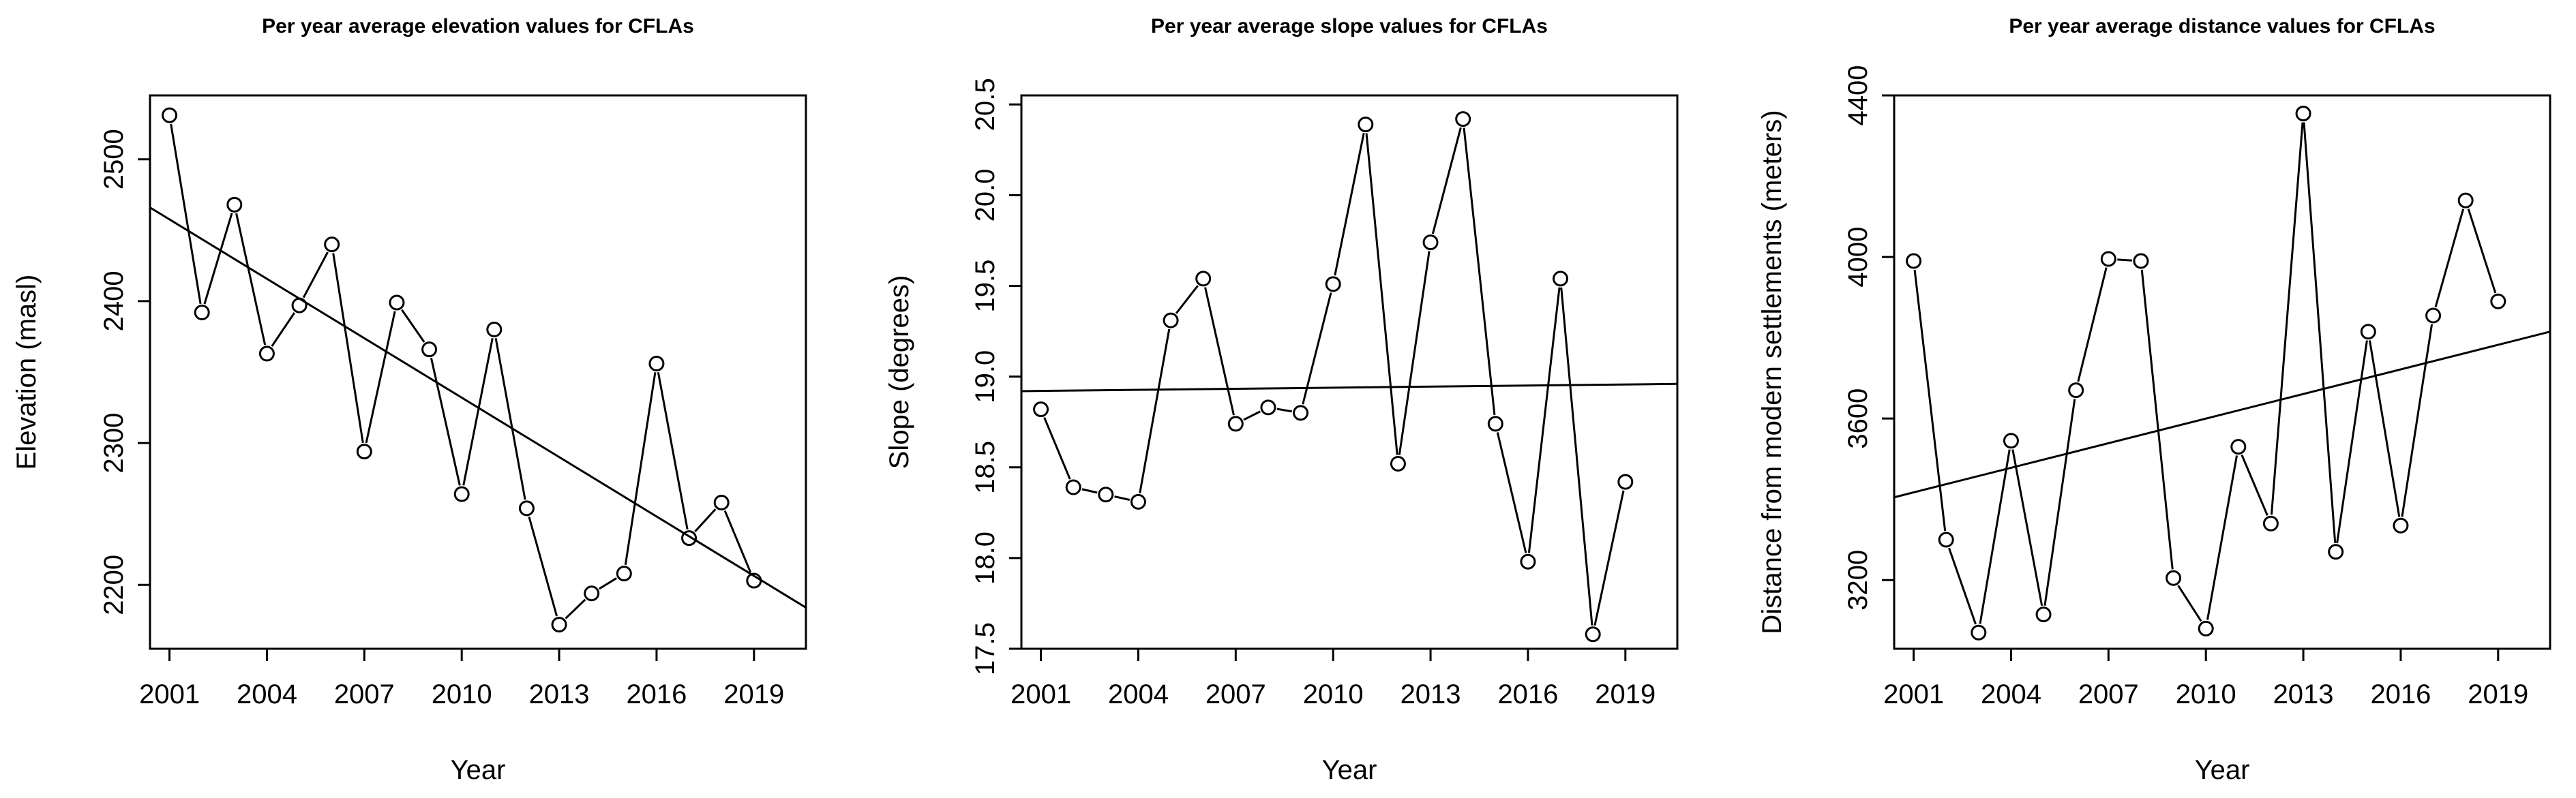 This screenshot has height=798, width=2576. I want to click on chart2-x-tick-label: 2016, so click(1527, 694).